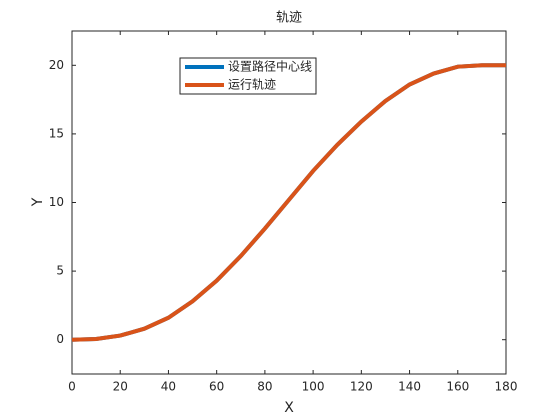 The height and width of the screenshot is (420, 560). What do you see at coordinates (216, 387) in the screenshot?
I see `x-tick-label: 60` at bounding box center [216, 387].